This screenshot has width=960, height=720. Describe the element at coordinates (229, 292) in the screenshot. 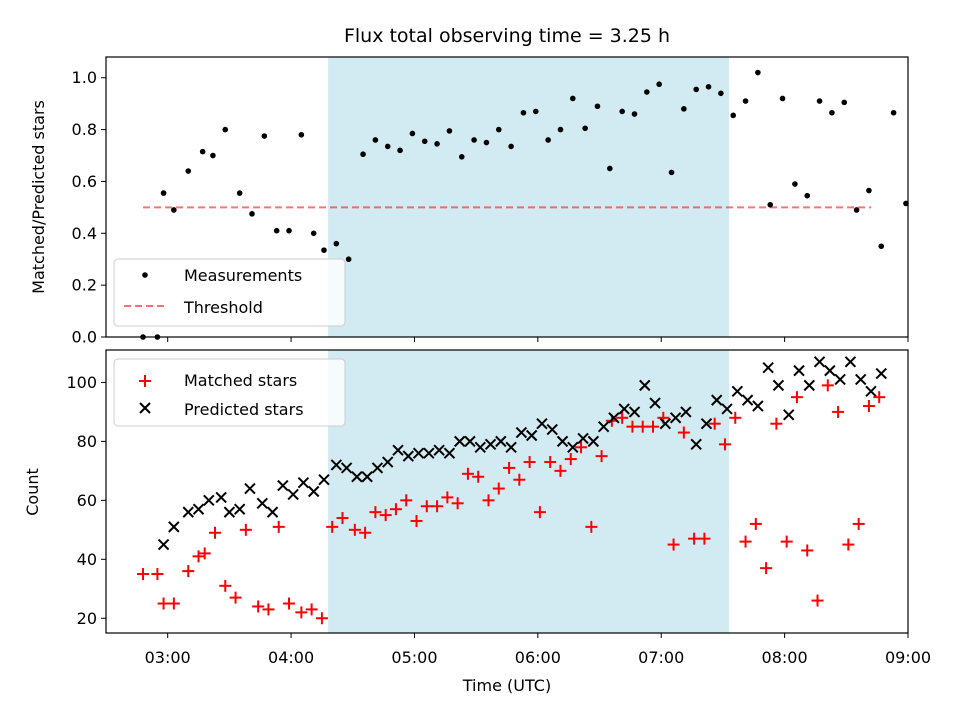

I see `top-legend-box` at that location.